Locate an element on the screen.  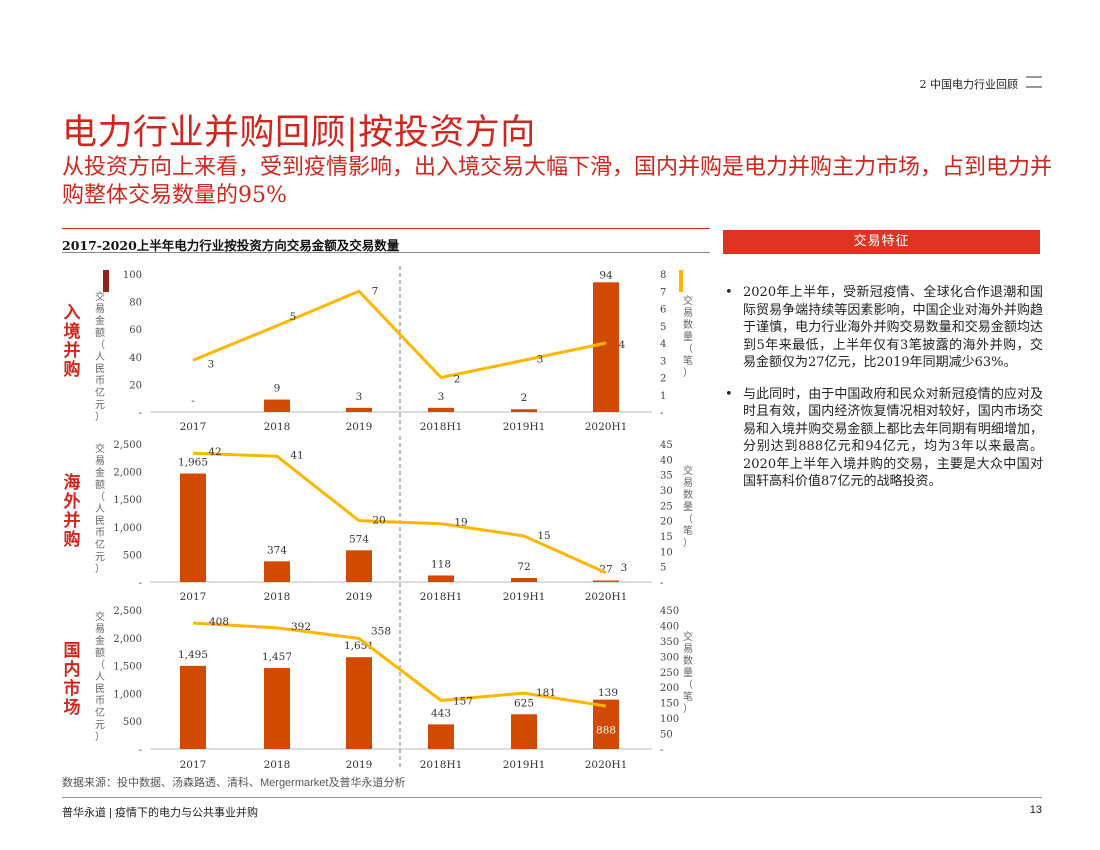
y-right-tick-label: 10 is located at coordinates (666, 552).